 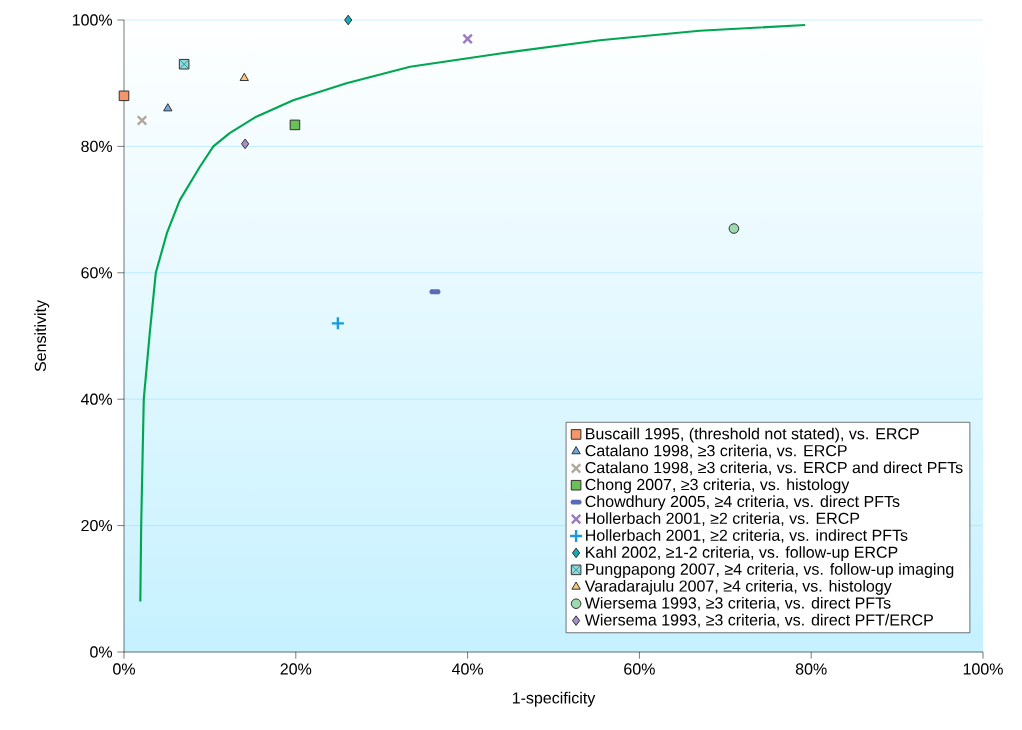 What do you see at coordinates (97, 273) in the screenshot?
I see `y-tick-label: 60%` at bounding box center [97, 273].